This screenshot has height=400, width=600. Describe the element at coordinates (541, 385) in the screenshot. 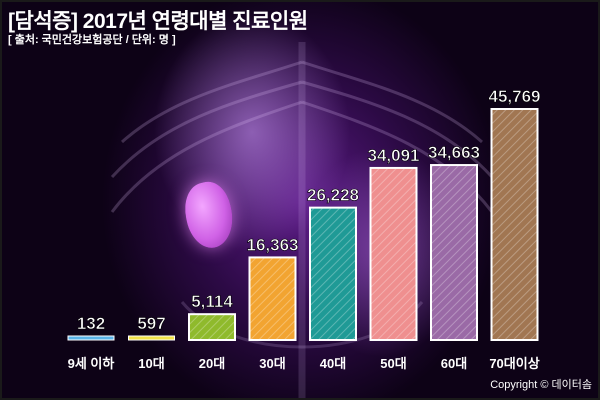

I see `copyright-text: Copyright © 데이터솜` at that location.